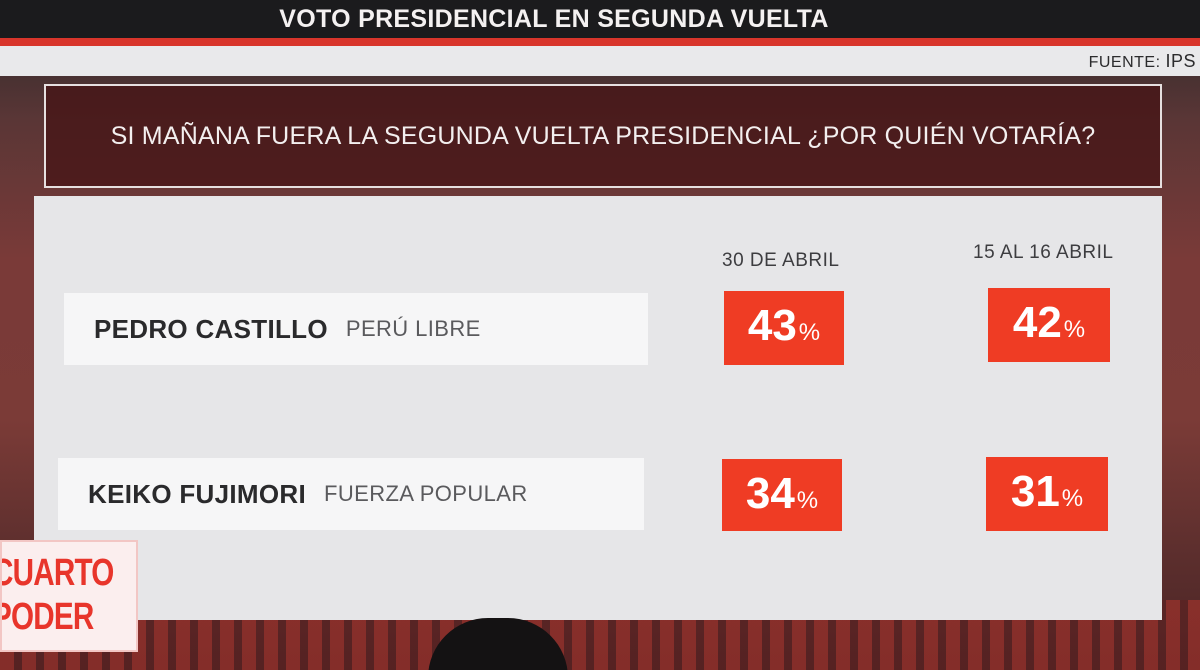  What do you see at coordinates (197, 493) in the screenshot?
I see `candidate-name: KEIKO FUJIMORI` at bounding box center [197, 493].